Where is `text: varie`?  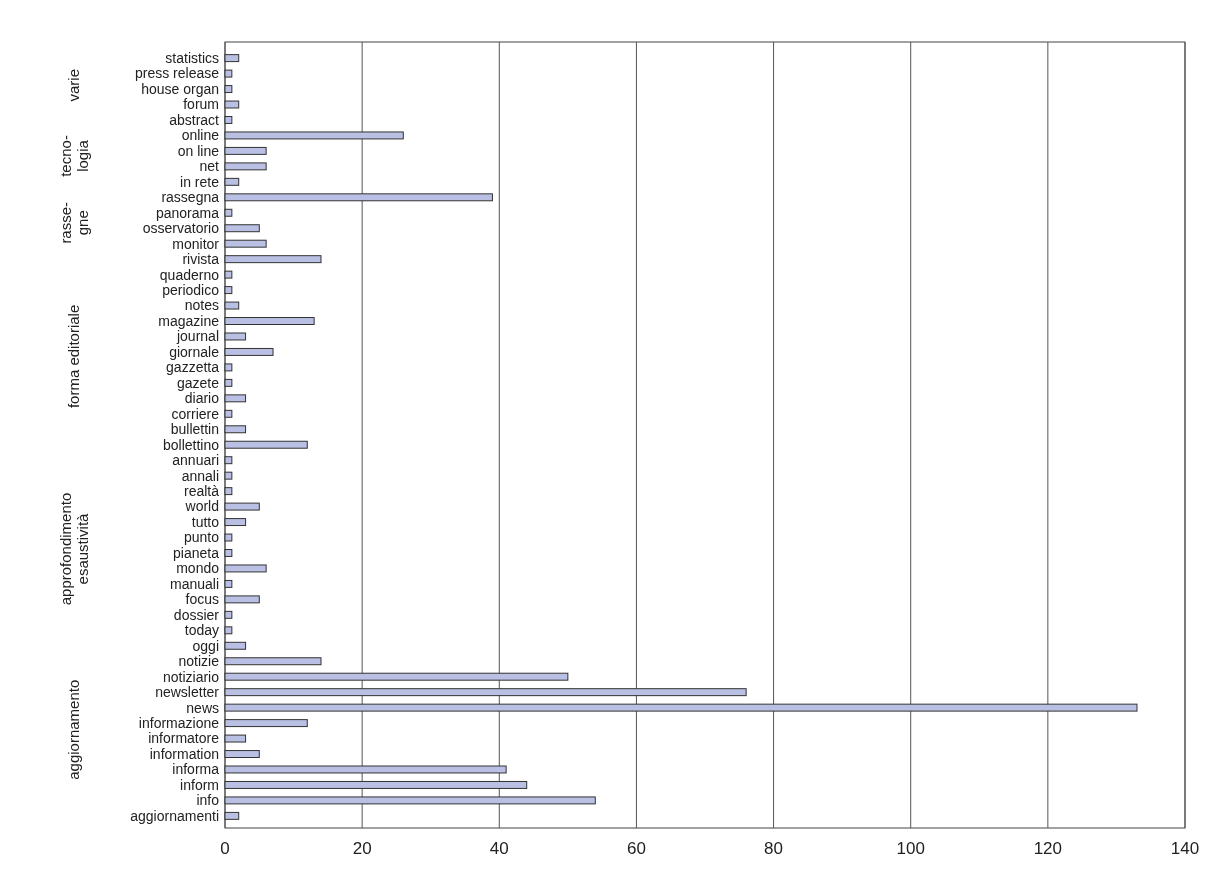 text: varie is located at coordinates (74, 85).